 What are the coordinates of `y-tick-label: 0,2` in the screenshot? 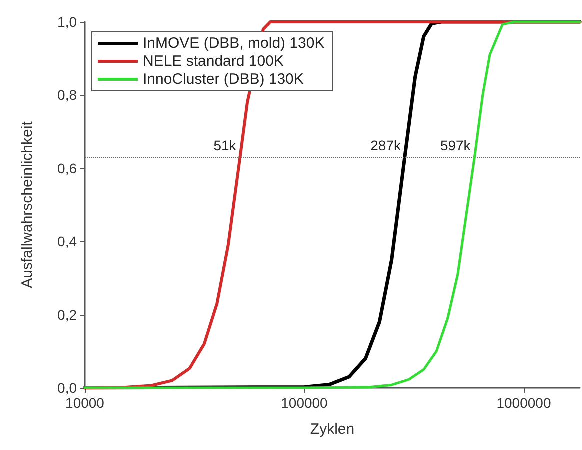 It's located at (68, 314).